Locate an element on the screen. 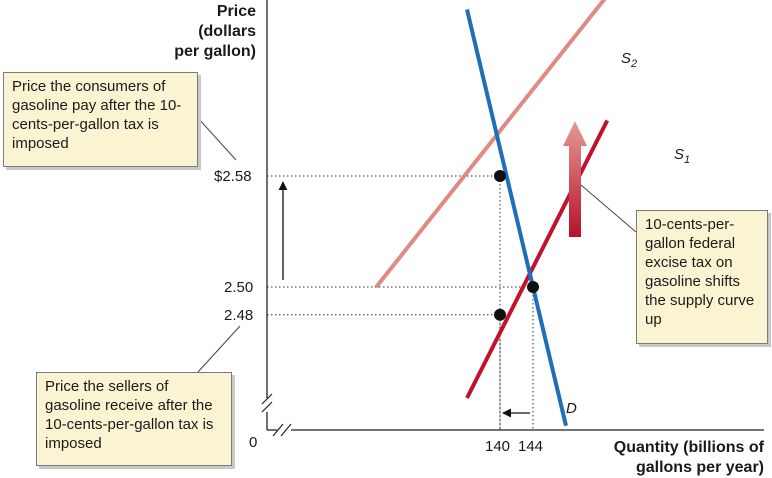 This screenshot has height=478, width=772. y-tick-label-258: $2.58 is located at coordinates (233, 176).